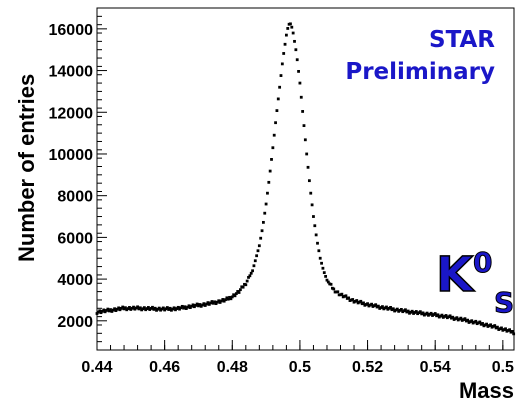 The height and width of the screenshot is (406, 518). I want to click on x-tick-label: 0.52, so click(367, 367).